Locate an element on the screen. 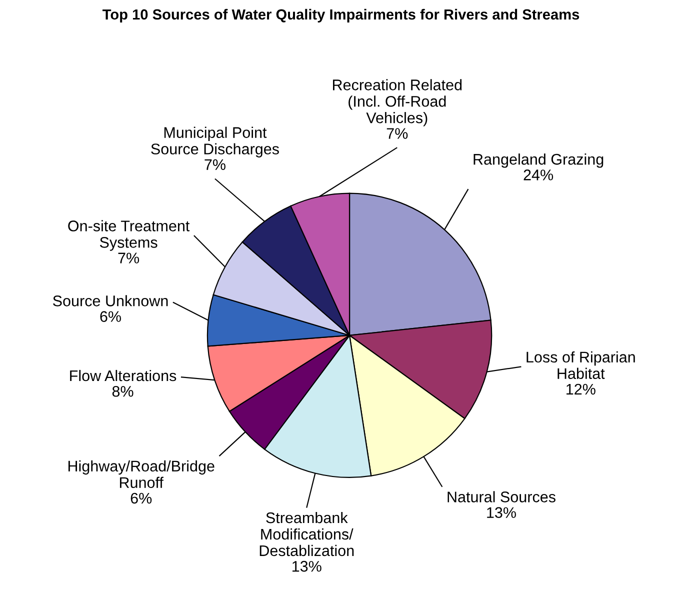 The height and width of the screenshot is (594, 682). slice-label: Highway/Road/Bridge Runoff is located at coordinates (141, 474).